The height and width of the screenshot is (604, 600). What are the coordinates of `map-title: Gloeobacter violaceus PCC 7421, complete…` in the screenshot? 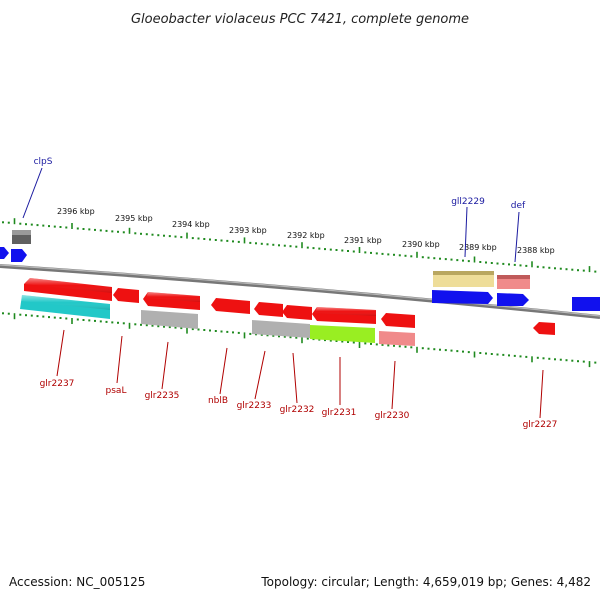 It's located at (300, 19).